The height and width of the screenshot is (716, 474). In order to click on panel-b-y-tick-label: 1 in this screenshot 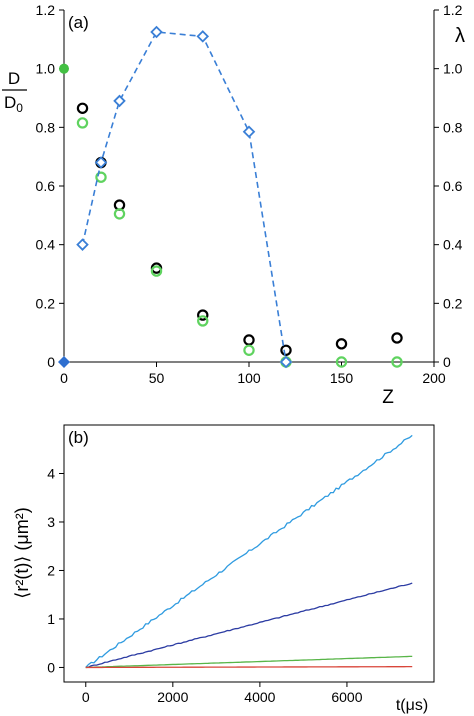, I will do `click(51, 619)`.